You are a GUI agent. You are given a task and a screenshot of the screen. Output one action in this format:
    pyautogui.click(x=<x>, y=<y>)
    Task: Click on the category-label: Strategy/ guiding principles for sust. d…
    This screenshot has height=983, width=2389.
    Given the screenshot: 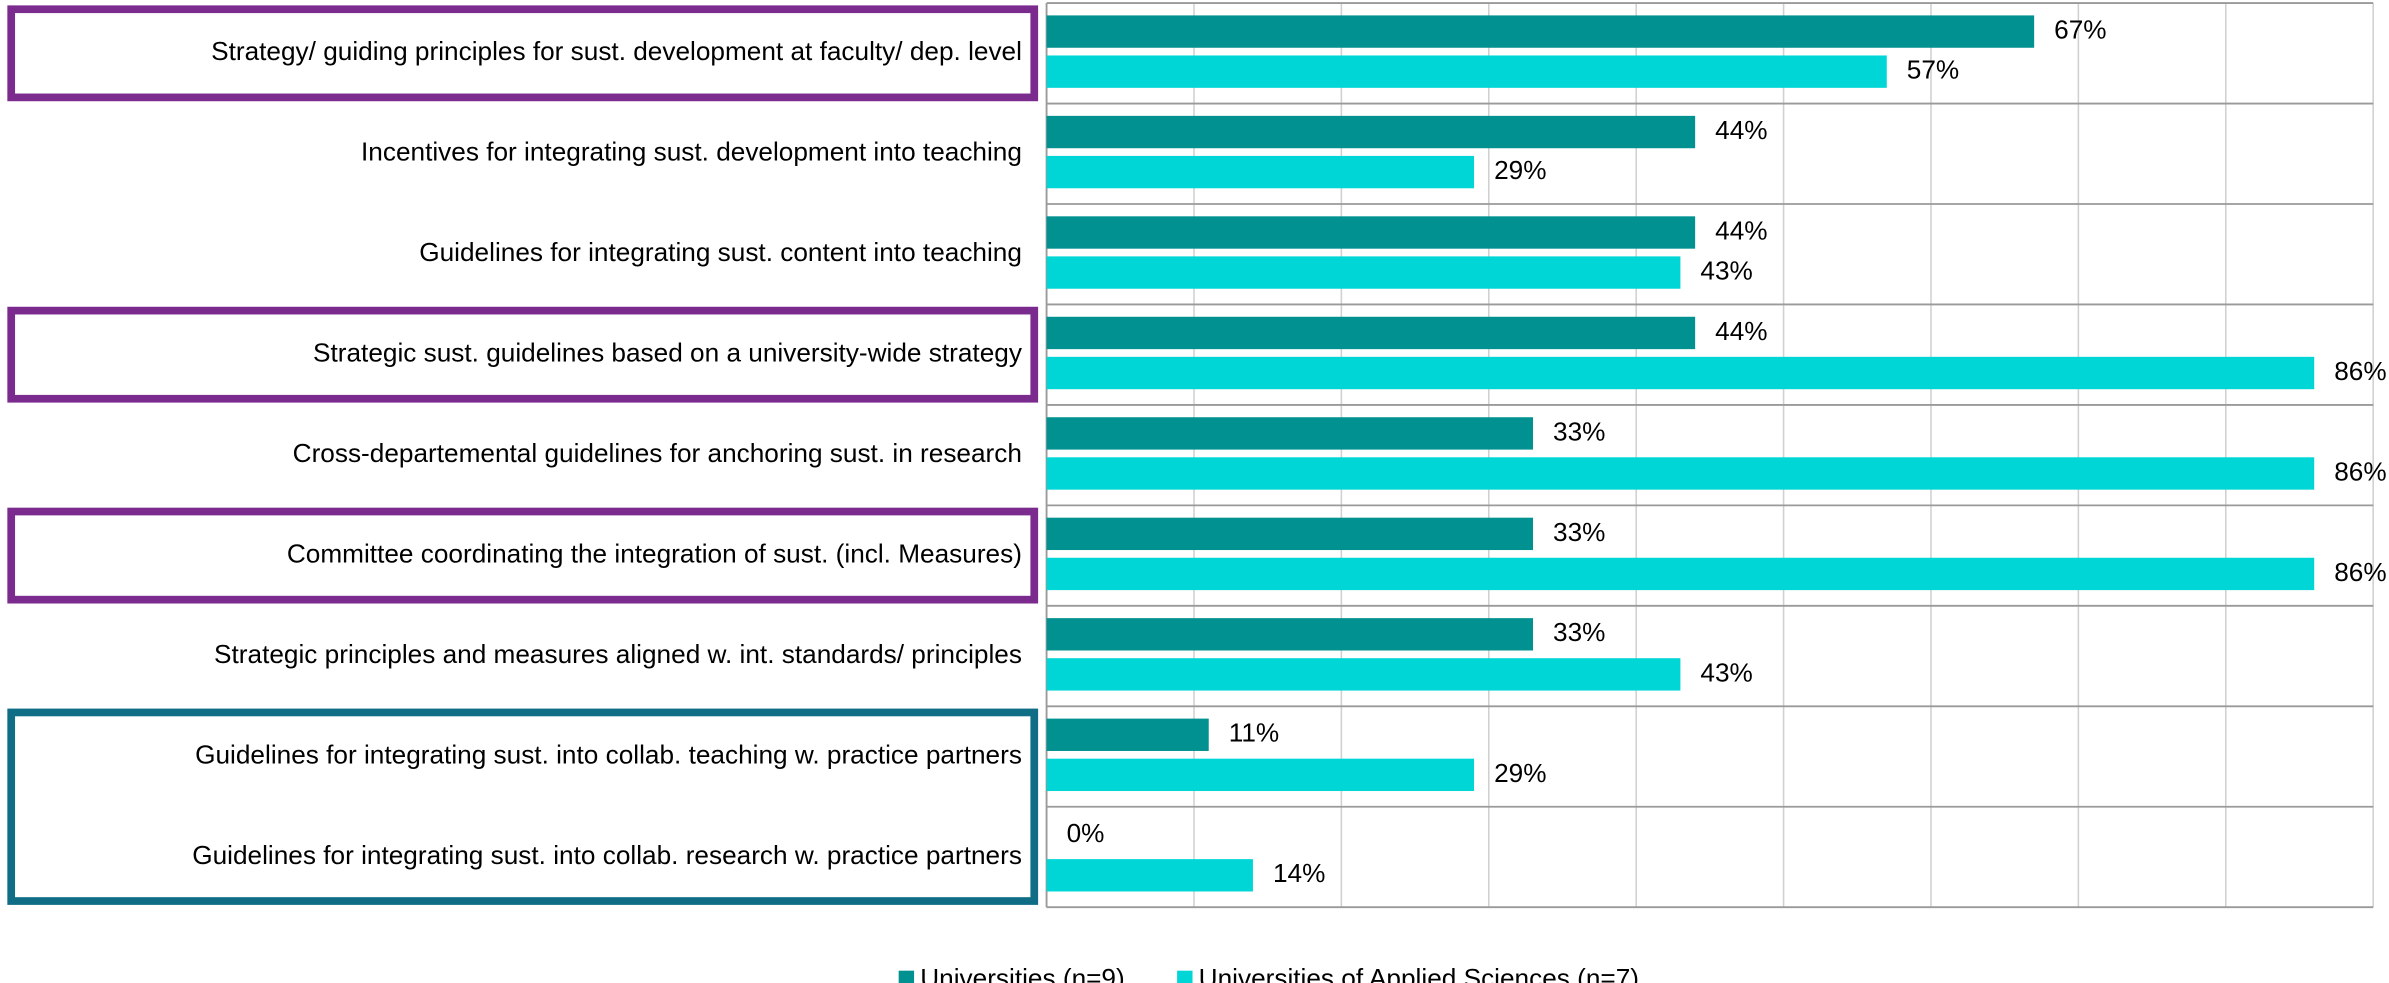 What is the action you would take?
    pyautogui.click(x=616, y=51)
    